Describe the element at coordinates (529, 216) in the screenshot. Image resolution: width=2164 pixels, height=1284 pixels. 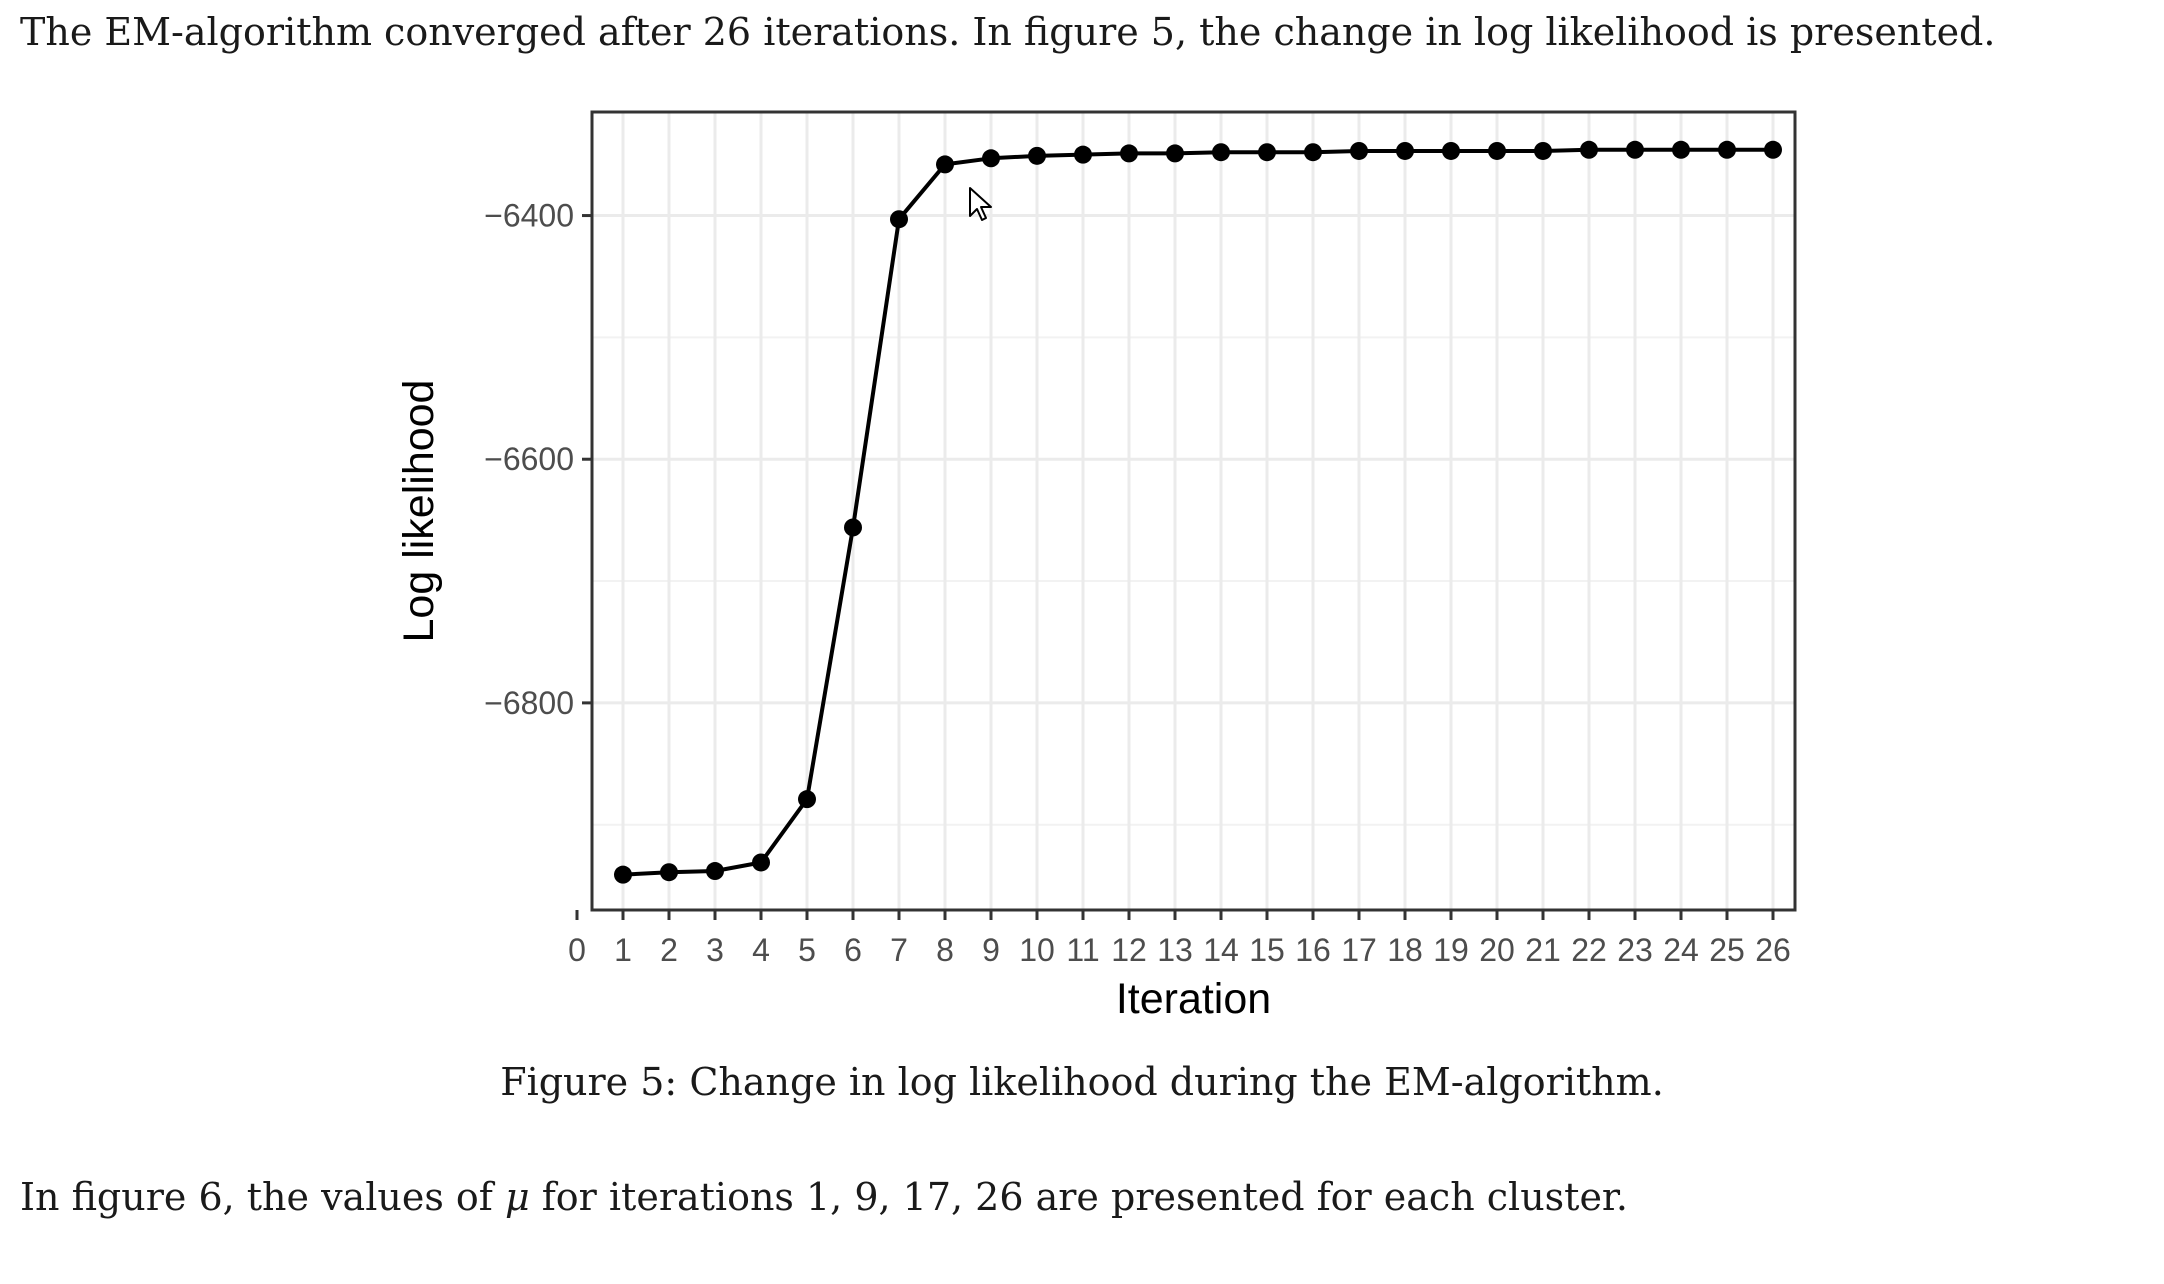
I see `y-tick-label: −6400` at that location.